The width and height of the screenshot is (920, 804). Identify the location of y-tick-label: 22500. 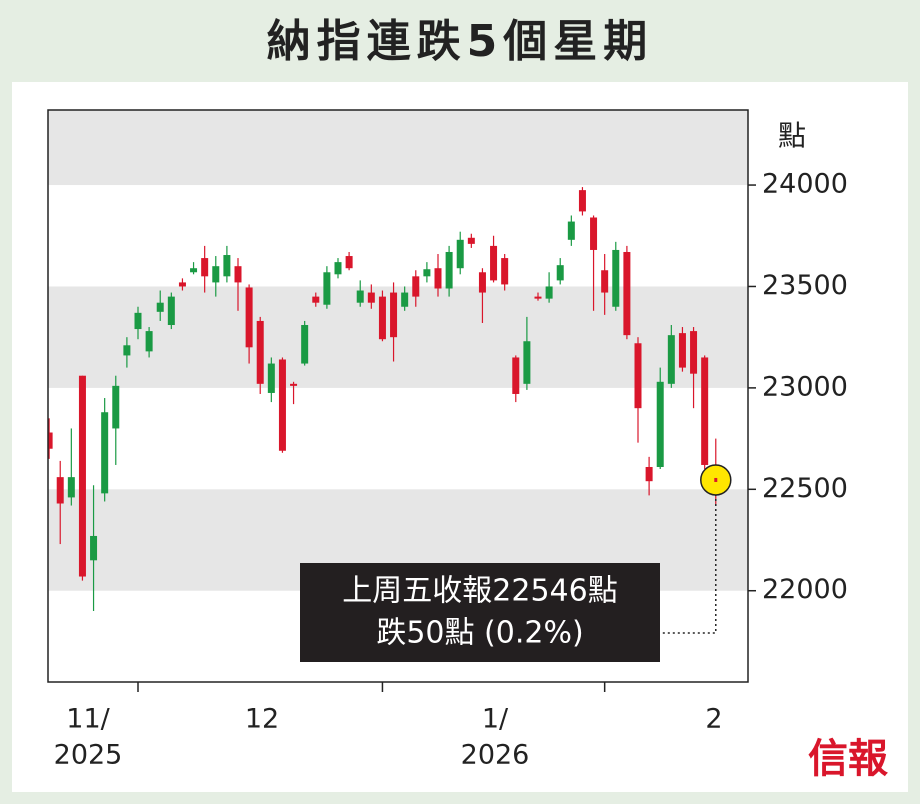
(805, 488).